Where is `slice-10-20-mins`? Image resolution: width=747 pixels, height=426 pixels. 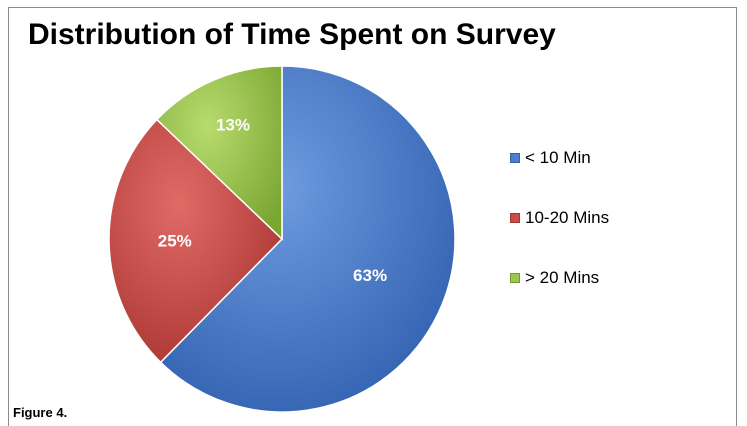
slice-10-20-mins is located at coordinates (196, 241).